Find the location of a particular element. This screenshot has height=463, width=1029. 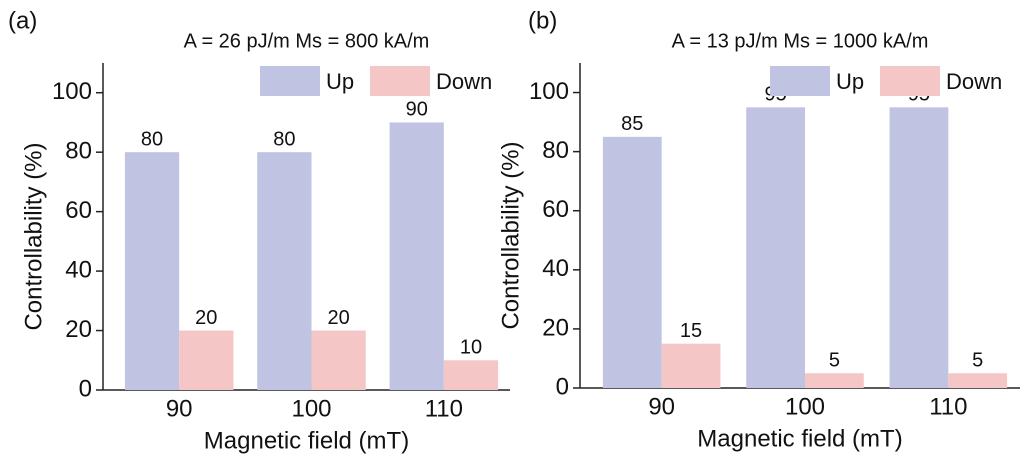

value-label: 15 is located at coordinates (691, 331).